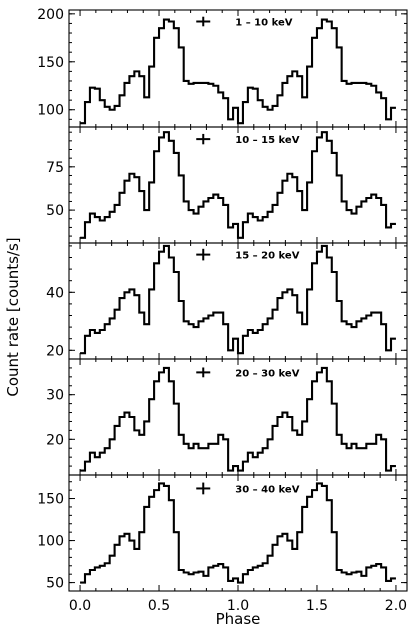 The image size is (415, 634). What do you see at coordinates (396, 606) in the screenshot?
I see `x-tick-label: 2.0` at bounding box center [396, 606].